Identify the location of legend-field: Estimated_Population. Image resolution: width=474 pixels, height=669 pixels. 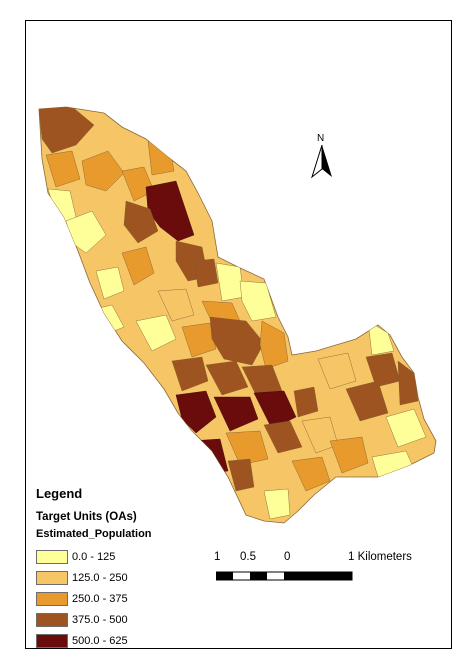
(94, 534).